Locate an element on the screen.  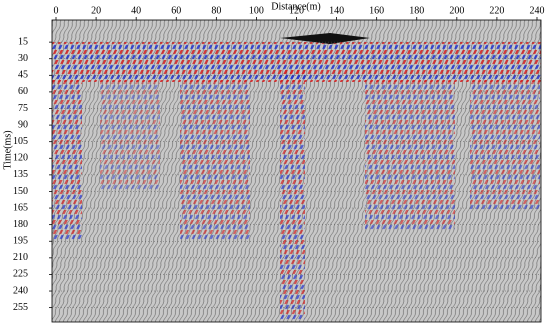
x-tick-label: 80 is located at coordinates (216, 10).